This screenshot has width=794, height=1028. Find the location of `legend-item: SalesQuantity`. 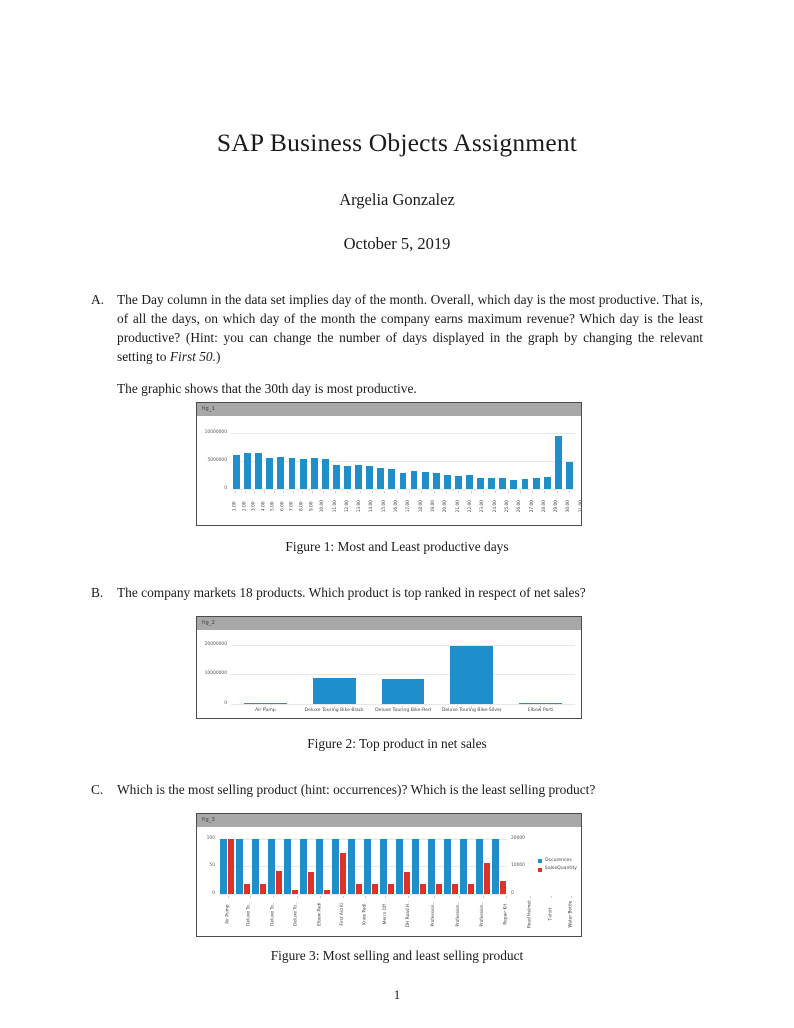

legend-item: SalesQuantity is located at coordinates (557, 869).